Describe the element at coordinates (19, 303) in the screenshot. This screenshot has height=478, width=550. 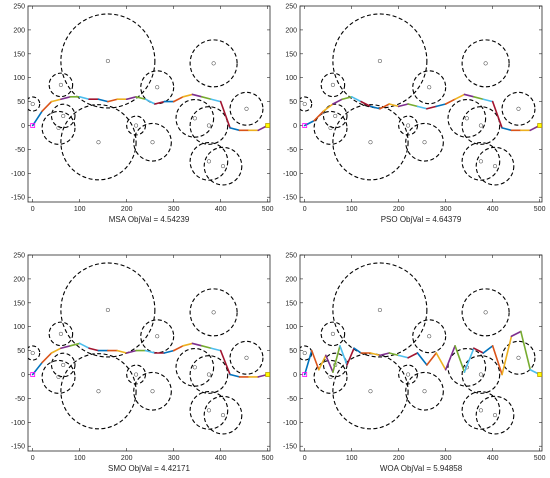
I see `y-tick-label: 150` at that location.